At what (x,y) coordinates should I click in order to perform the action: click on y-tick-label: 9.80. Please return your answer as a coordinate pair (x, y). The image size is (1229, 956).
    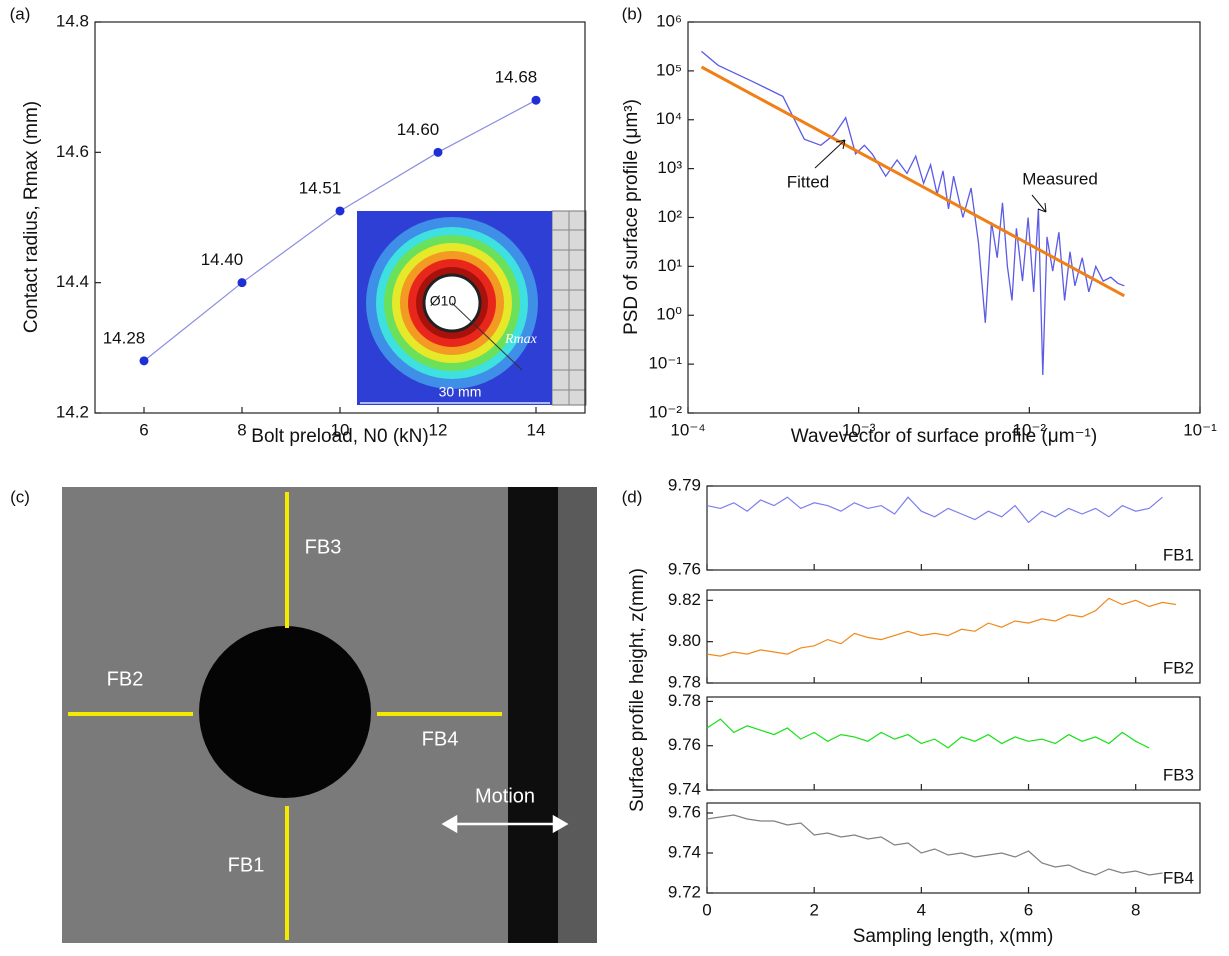
    Looking at the image, I should click on (684, 640).